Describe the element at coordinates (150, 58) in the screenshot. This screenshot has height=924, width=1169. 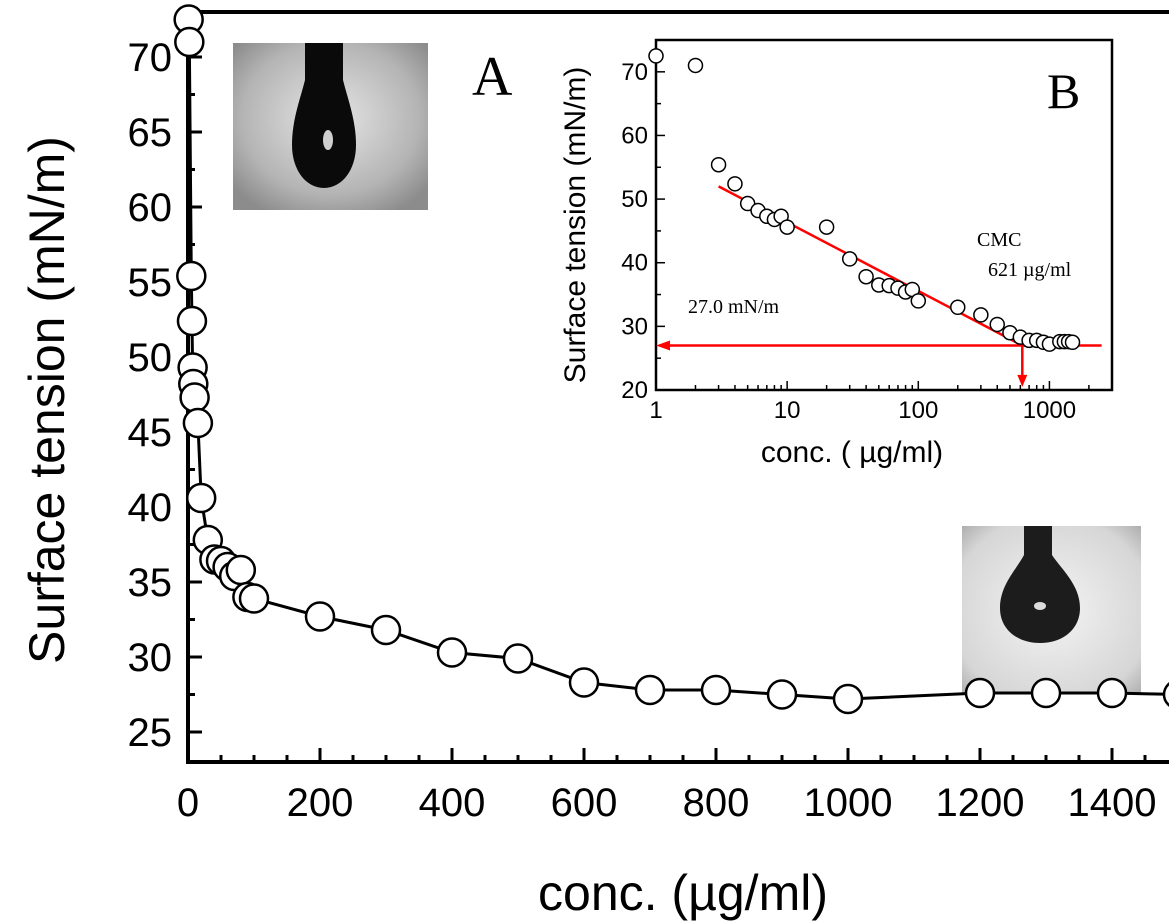
I see `y-tick-label-a: 70` at that location.